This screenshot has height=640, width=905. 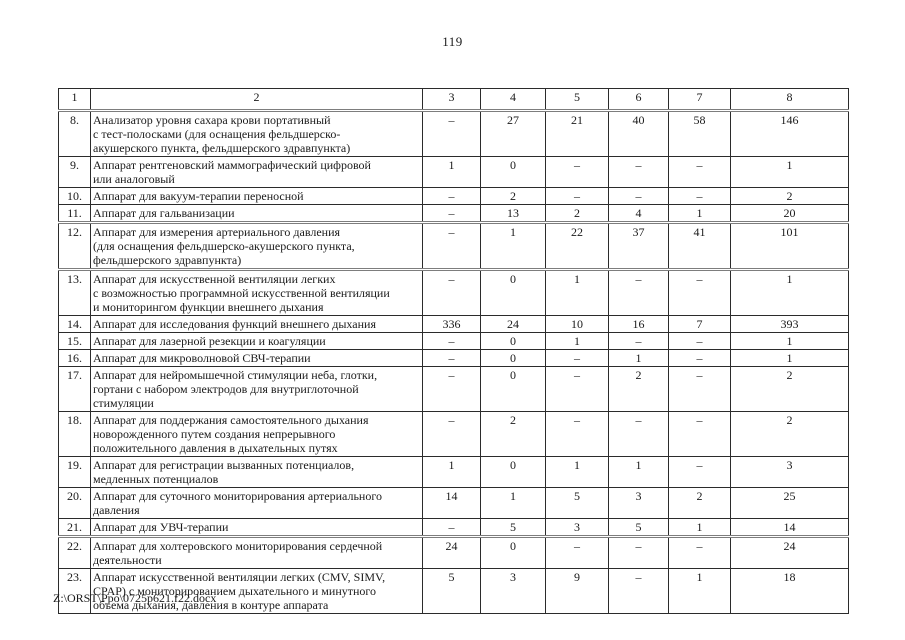 What do you see at coordinates (256, 214) in the screenshot?
I see `equipment-name-cell: Аппарат для гальванизации` at bounding box center [256, 214].